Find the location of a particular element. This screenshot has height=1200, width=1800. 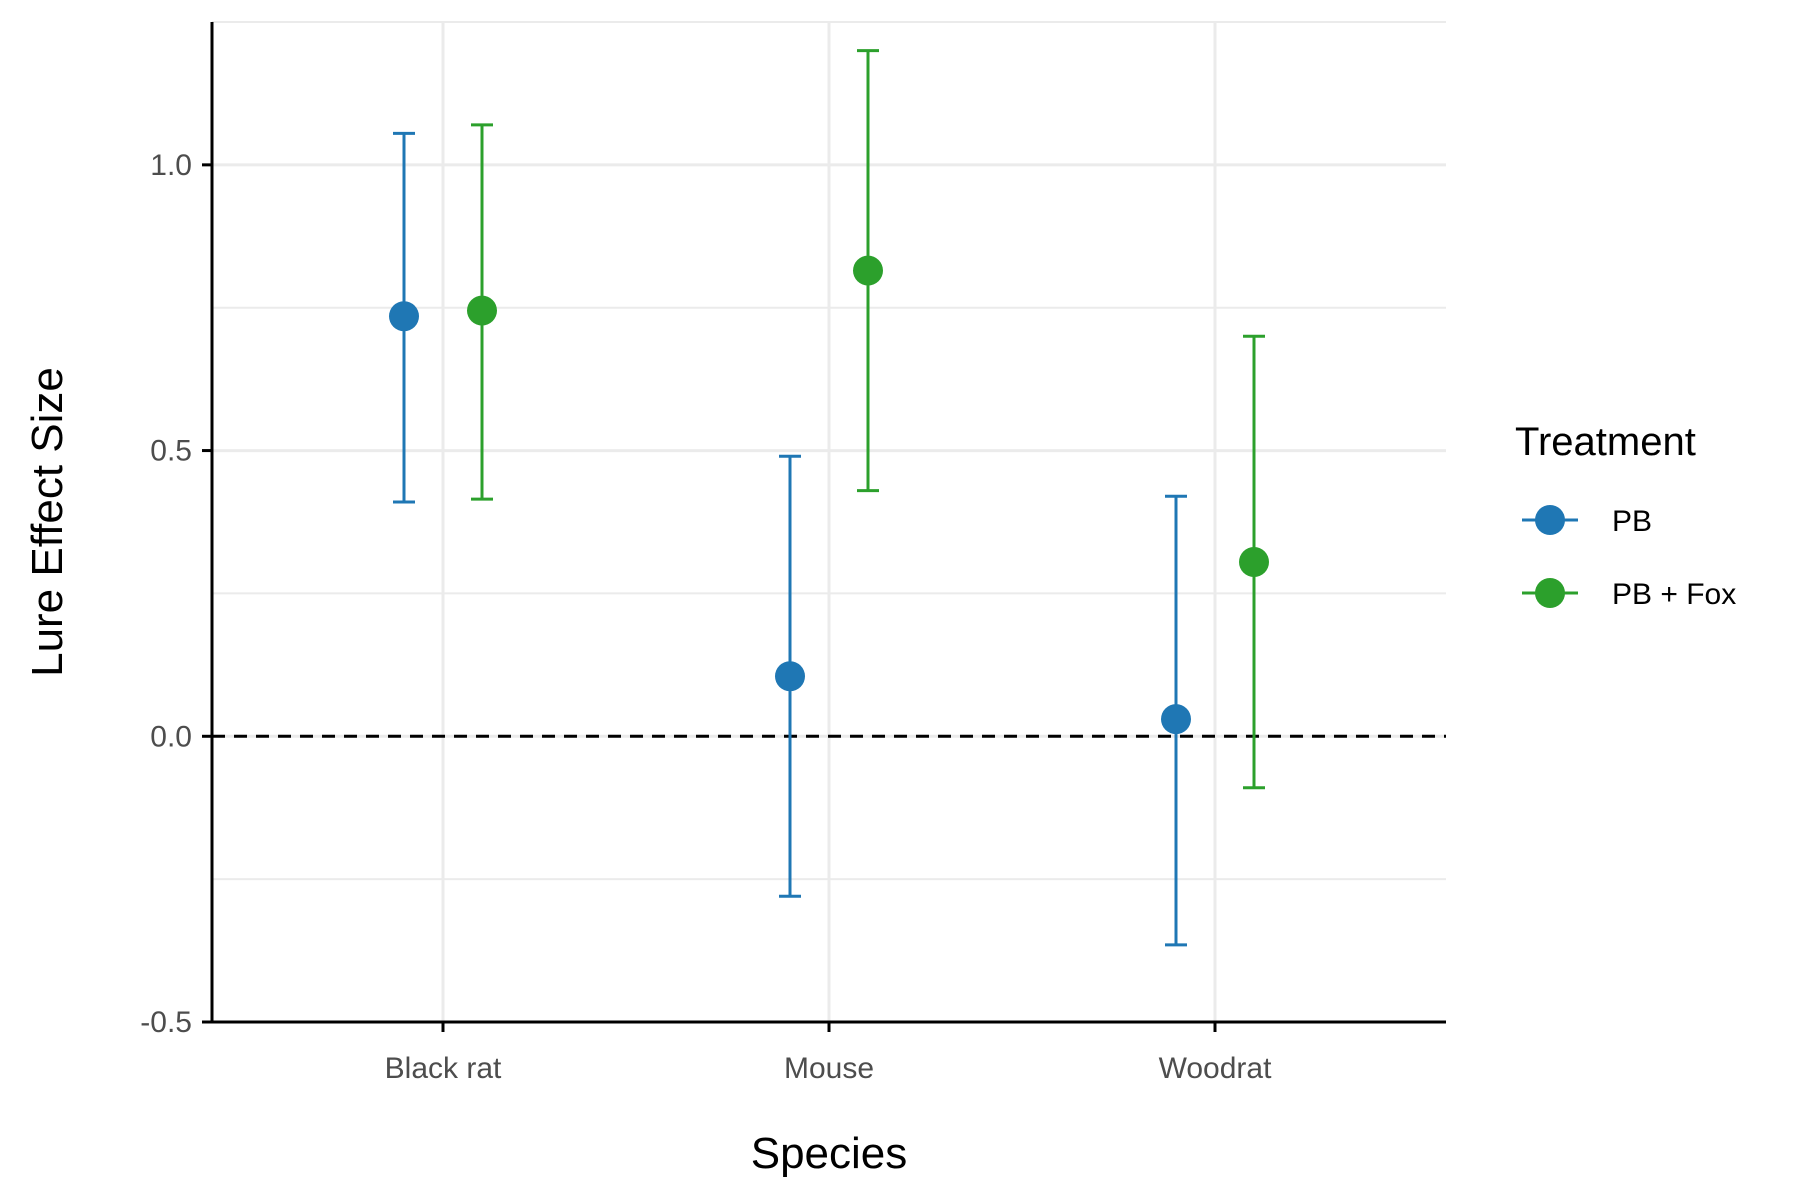

y-tick-label: 0.0 is located at coordinates (171, 736).